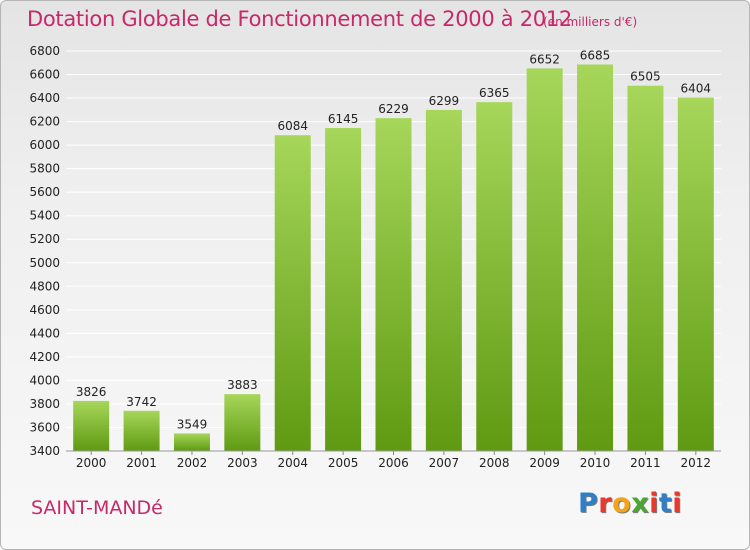 This screenshot has height=550, width=750. Describe the element at coordinates (645, 77) in the screenshot. I see `data-label: 6505` at that location.